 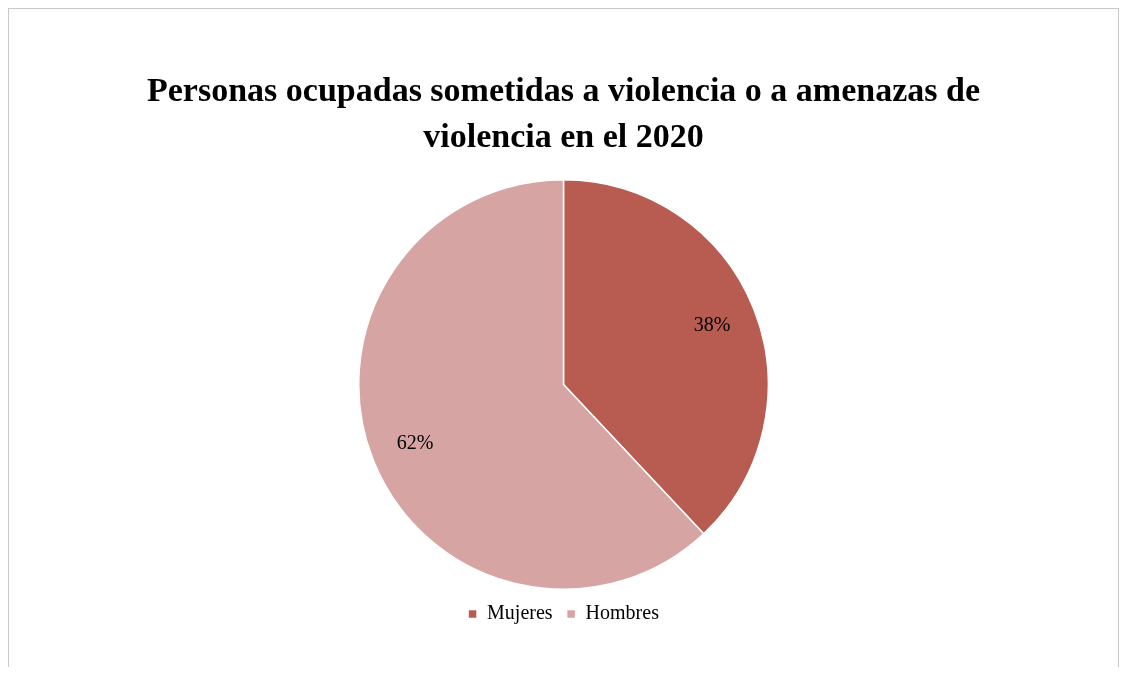 I want to click on legend-label: Mujeres, so click(x=520, y=613).